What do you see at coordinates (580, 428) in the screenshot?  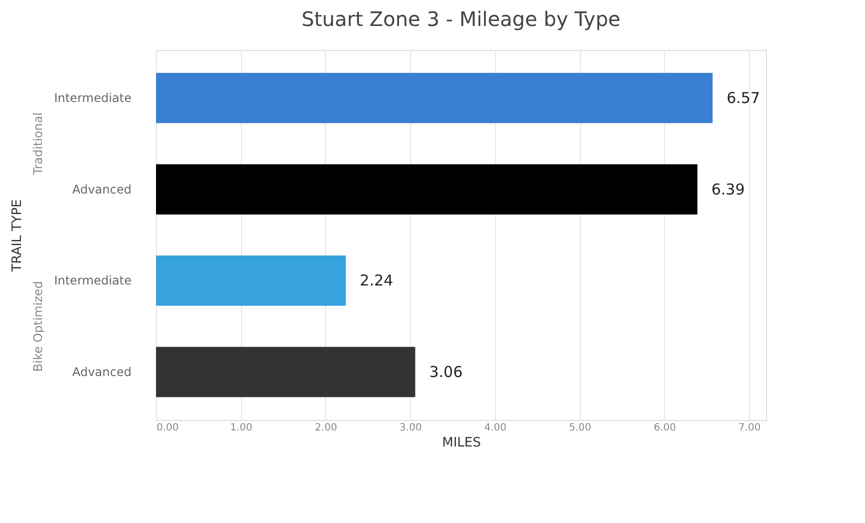 I see `x-tick-label: 5.00` at bounding box center [580, 428].